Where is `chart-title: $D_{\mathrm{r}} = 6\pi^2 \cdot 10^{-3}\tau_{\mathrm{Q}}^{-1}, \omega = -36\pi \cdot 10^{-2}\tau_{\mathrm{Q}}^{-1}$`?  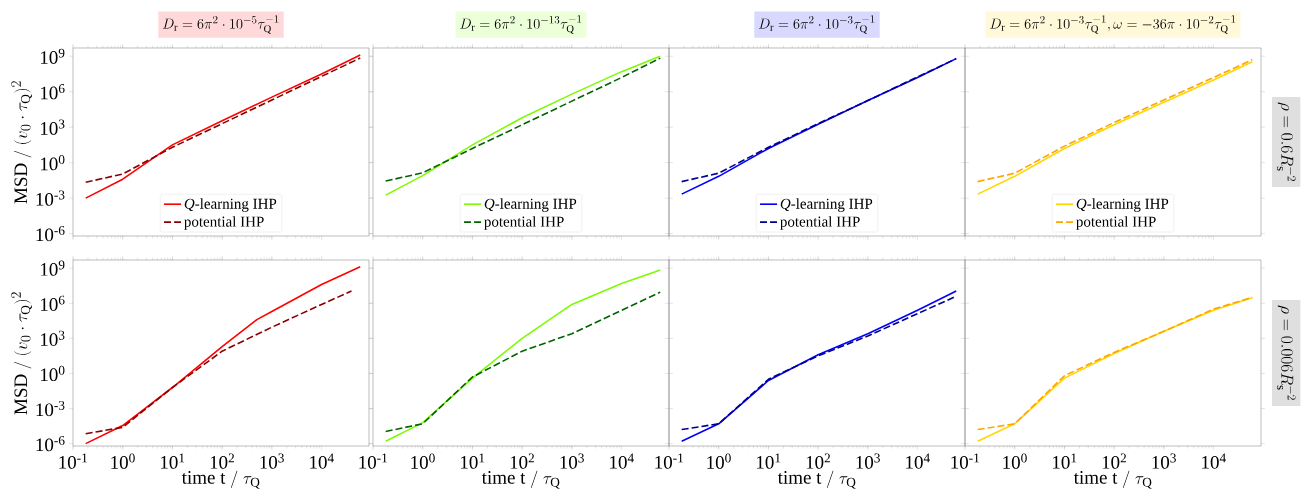
chart-title: $D_{\mathrm{r}} = 6\pi^2 \cdot 10^{-3}\tau_{\mathrm{Q}}^{-1}, \omega = -36\pi \cdot 10^{-2}\tau_{\mathrm{Q}}^{-1}$ is located at coordinates (1113, 24).